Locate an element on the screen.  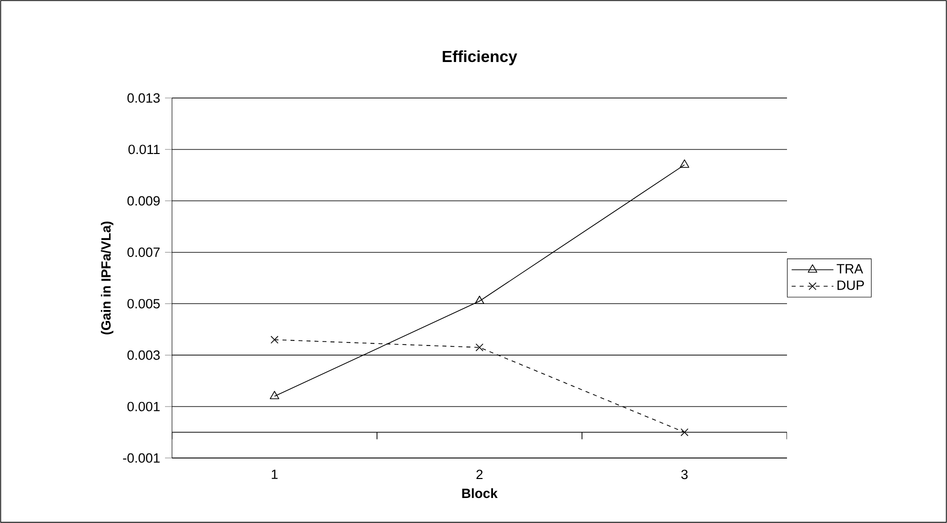
chart-title: Efficiency is located at coordinates (480, 58).